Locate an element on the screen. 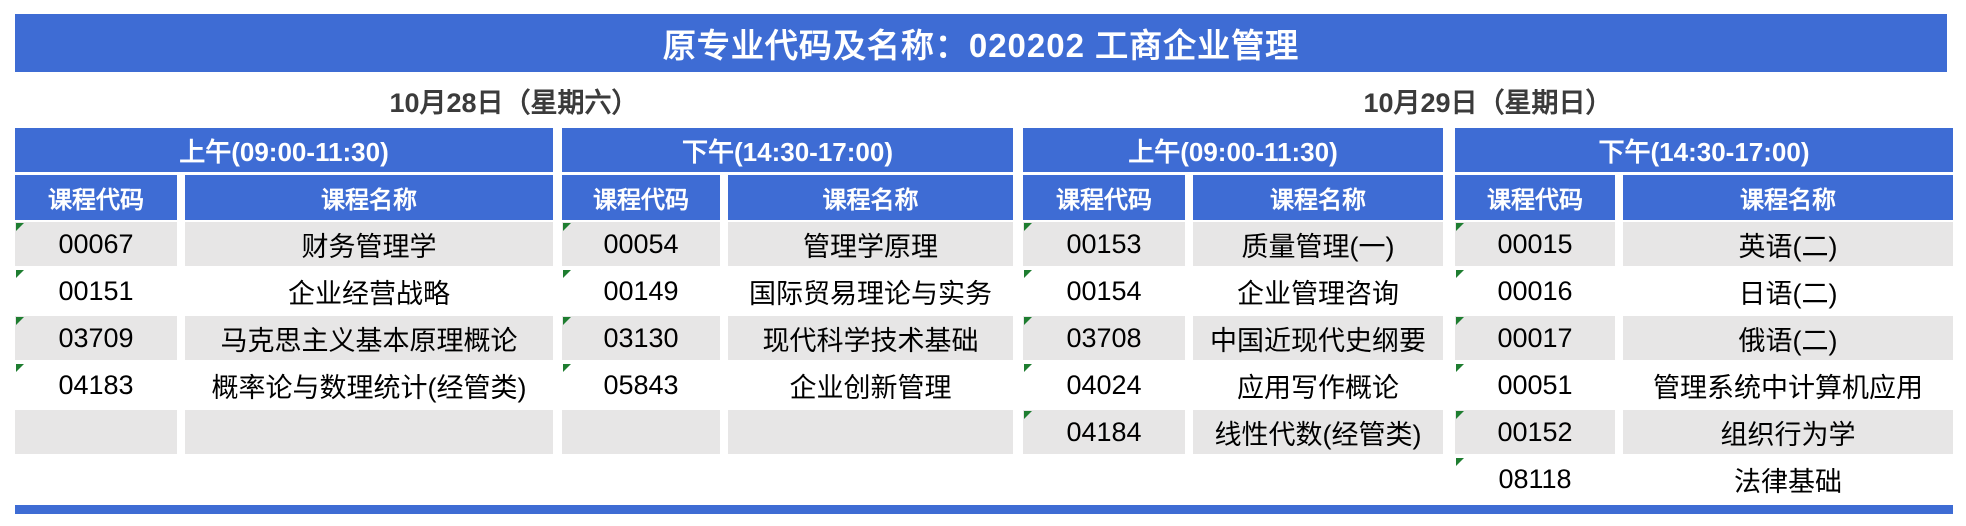  course-name-cell: 俄语(二) is located at coordinates (1788, 338).